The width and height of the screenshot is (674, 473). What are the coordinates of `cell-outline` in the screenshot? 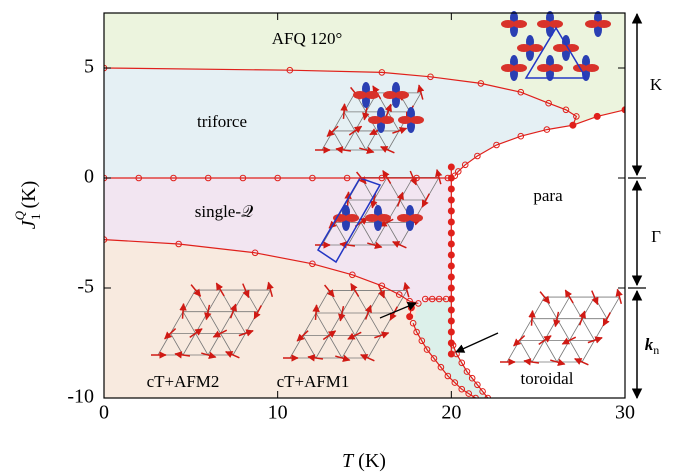 It's located at (556, 52).